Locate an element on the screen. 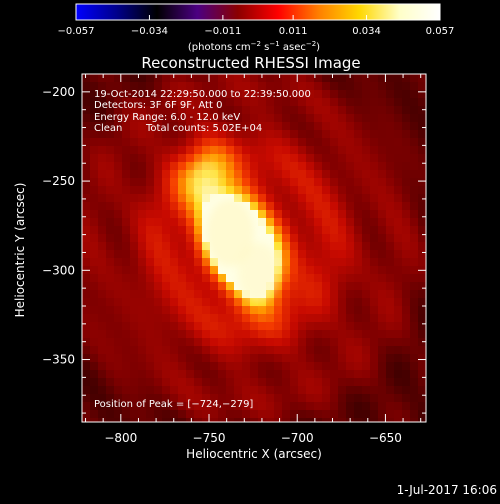 The height and width of the screenshot is (504, 500). colorbar-bar is located at coordinates (258, 12).